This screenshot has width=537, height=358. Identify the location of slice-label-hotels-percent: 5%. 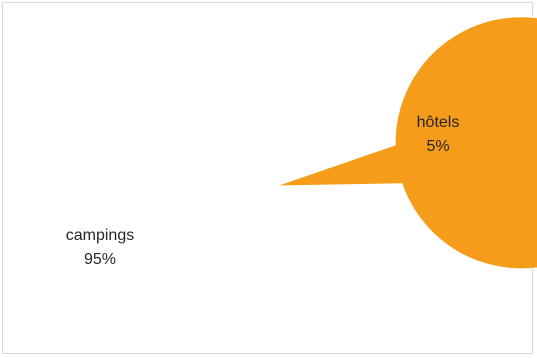
(437, 146).